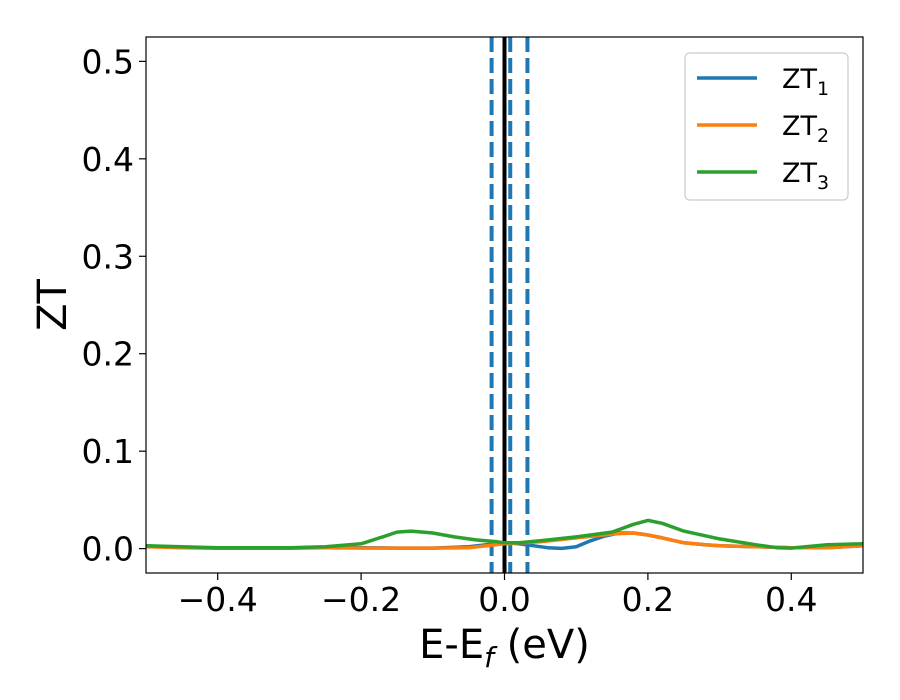 This screenshot has width=900, height=700. What do you see at coordinates (504, 599) in the screenshot?
I see `x-tick-label: 0.0` at bounding box center [504, 599].